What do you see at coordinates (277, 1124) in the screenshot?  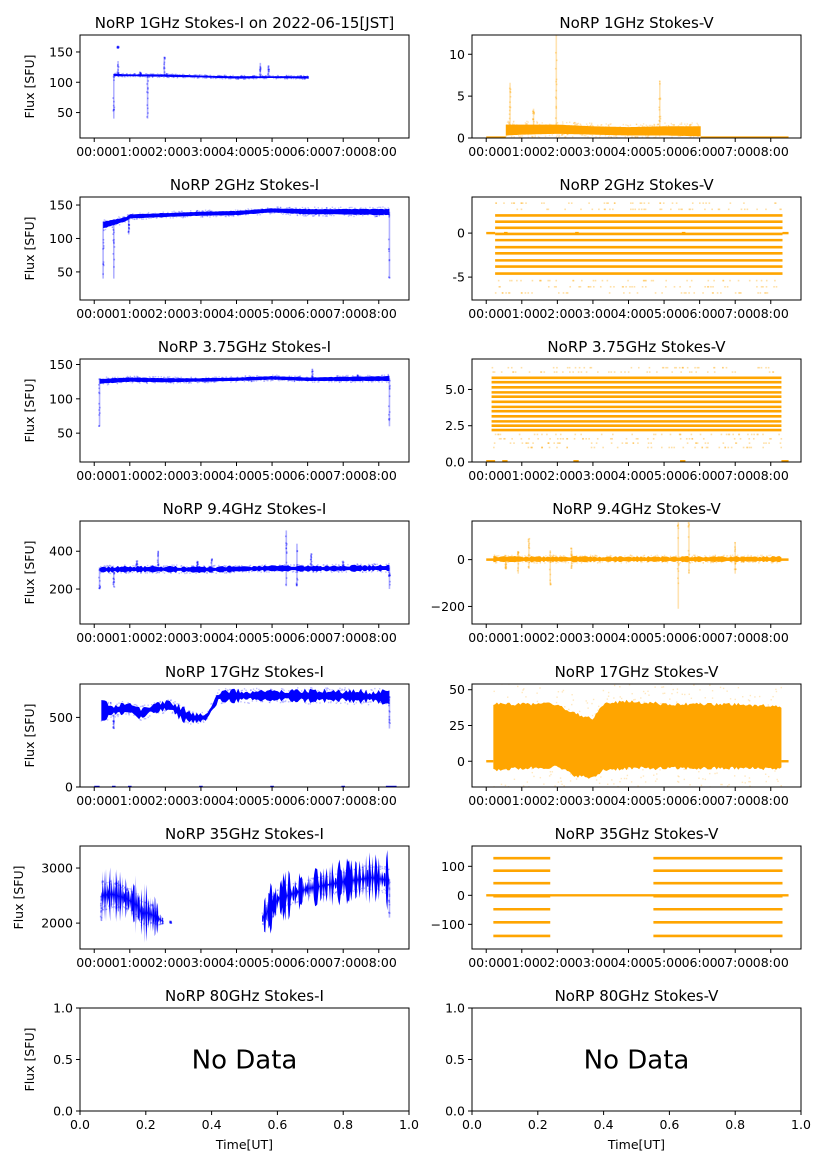 I see `x-tick-label: 0.6` at bounding box center [277, 1124].